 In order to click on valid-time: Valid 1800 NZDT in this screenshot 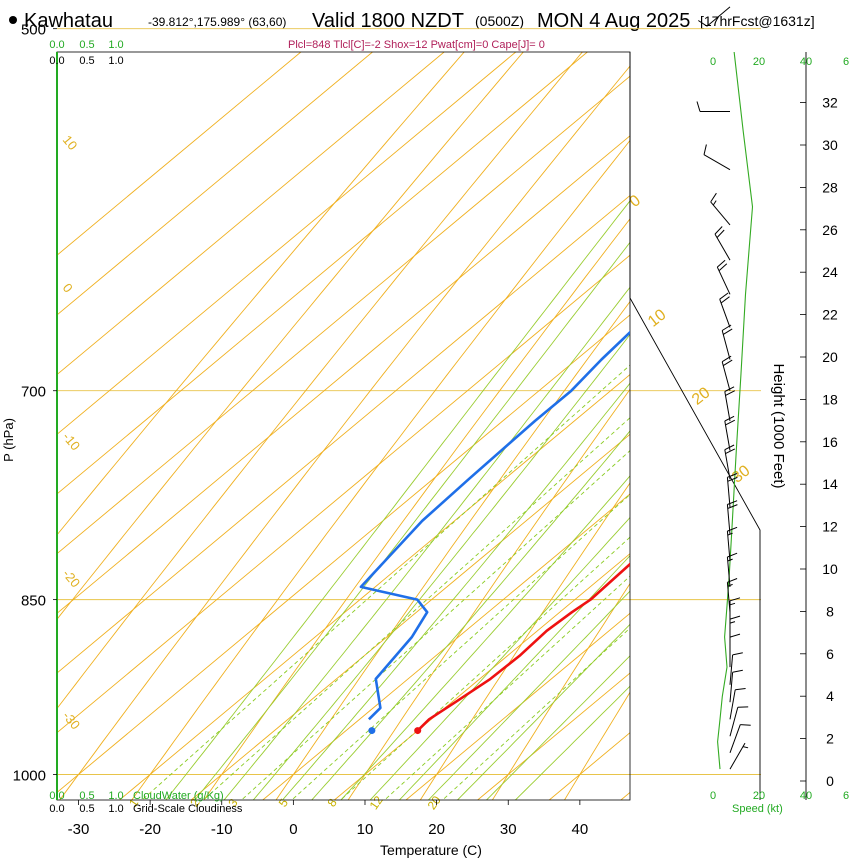, I will do `click(388, 21)`.